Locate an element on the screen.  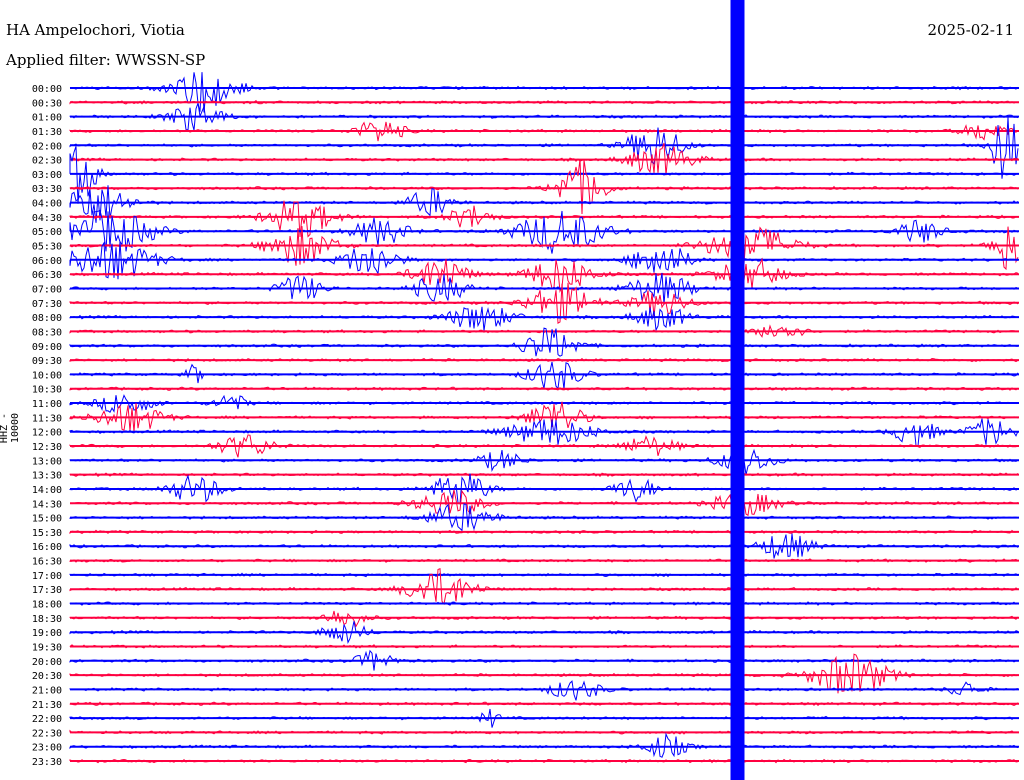
time-label: 03:30 is located at coordinates (47, 189).